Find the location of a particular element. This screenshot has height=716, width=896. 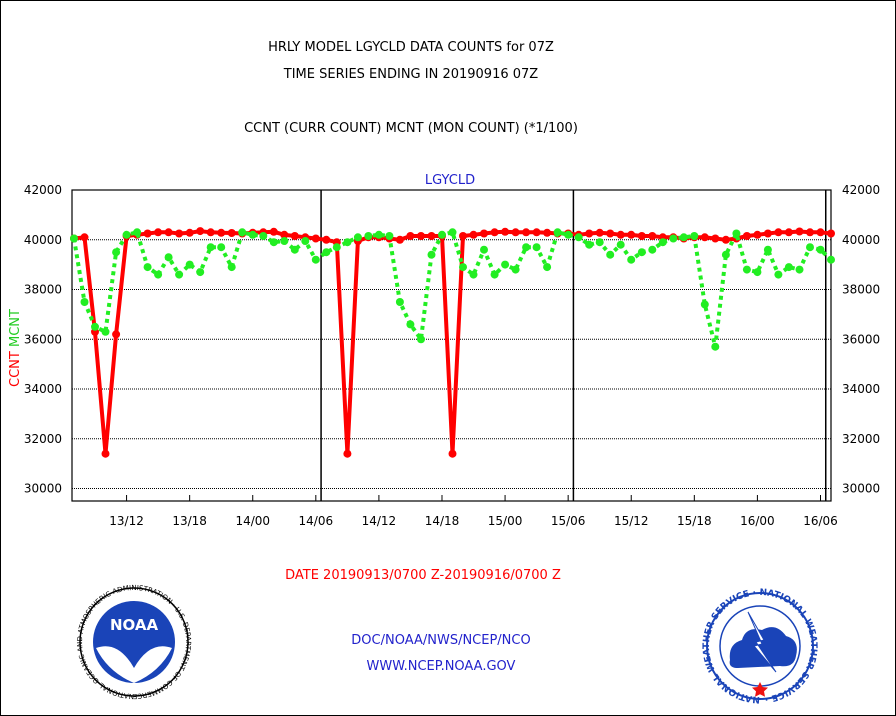

ncep-url: WWW.NCEP.NOAA.GOV is located at coordinates (441, 666).